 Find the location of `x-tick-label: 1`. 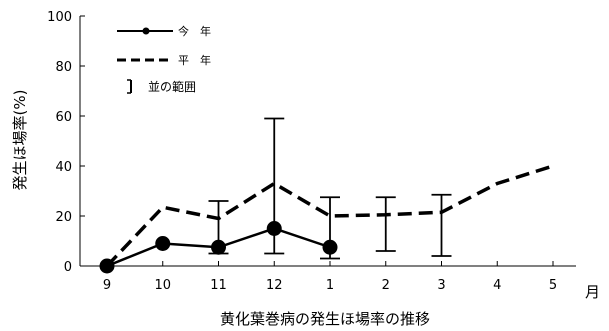

x-tick-label: 1 is located at coordinates (330, 285).